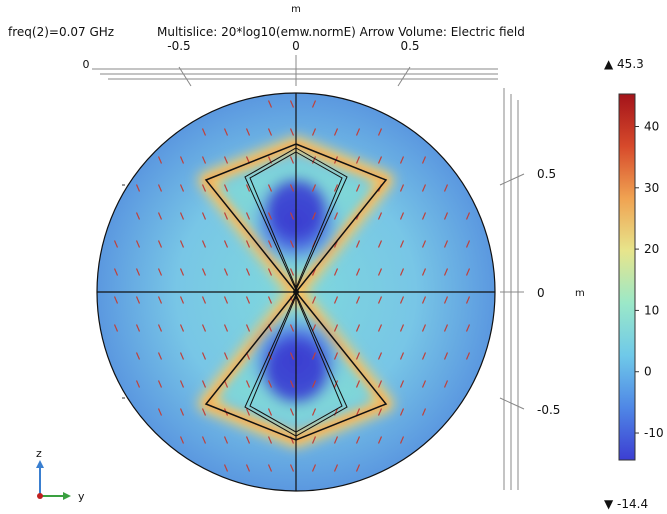 Image resolution: width=667 pixels, height=514 pixels. What do you see at coordinates (624, 64) in the screenshot?
I see `colorbar-max-label: ▲ 45.3` at bounding box center [624, 64].